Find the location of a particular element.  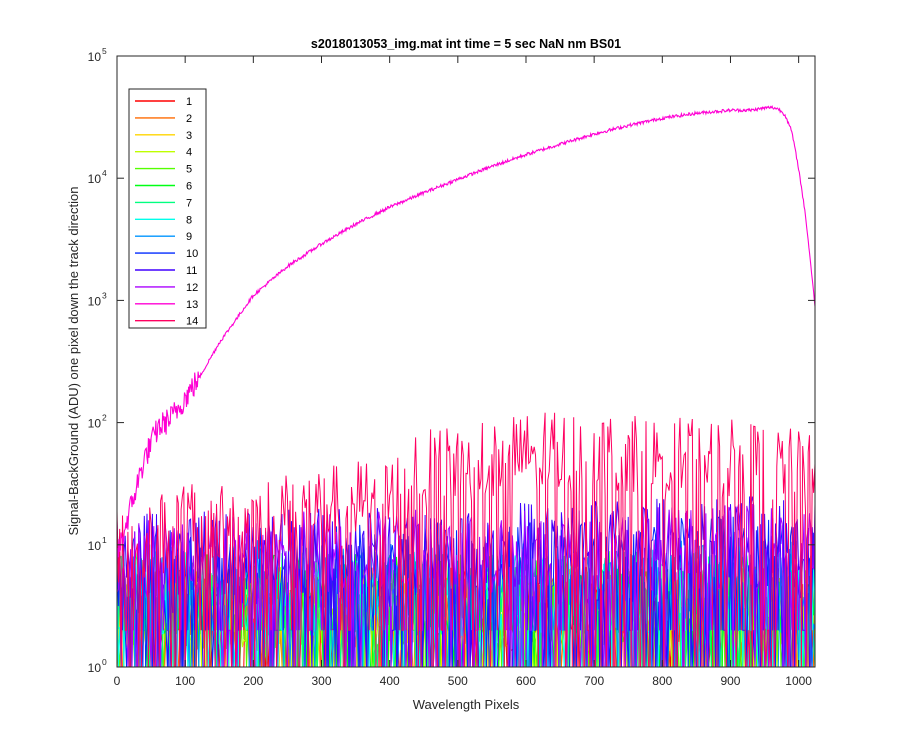

y-tick-label: 10 0 is located at coordinates (97, 666).